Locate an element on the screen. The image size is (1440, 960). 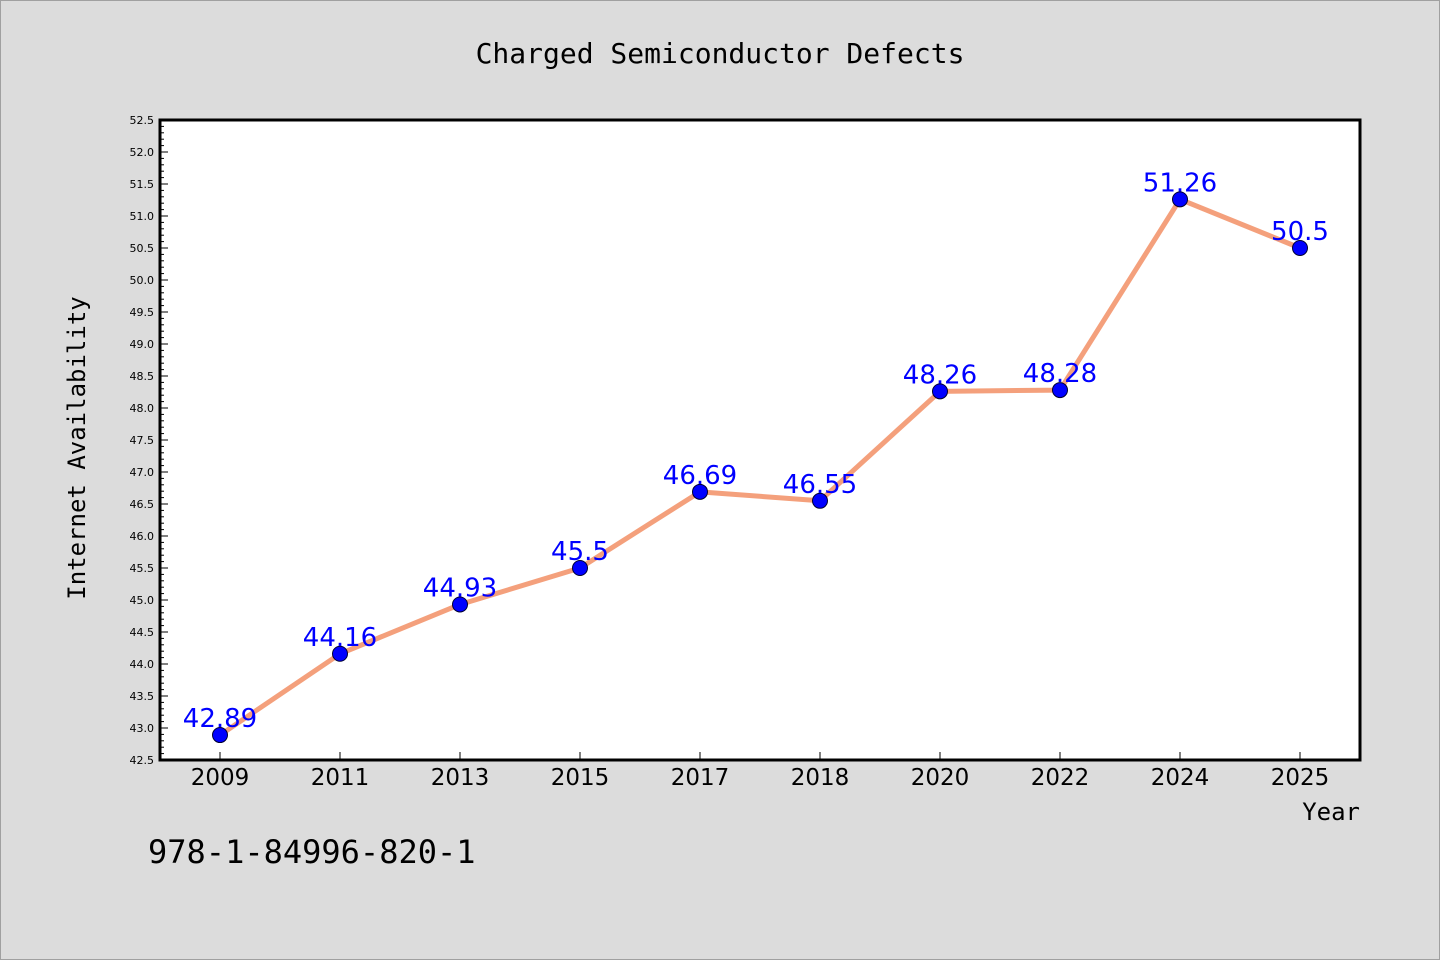
y-tick-label: 45.0 is located at coordinates (142, 600).